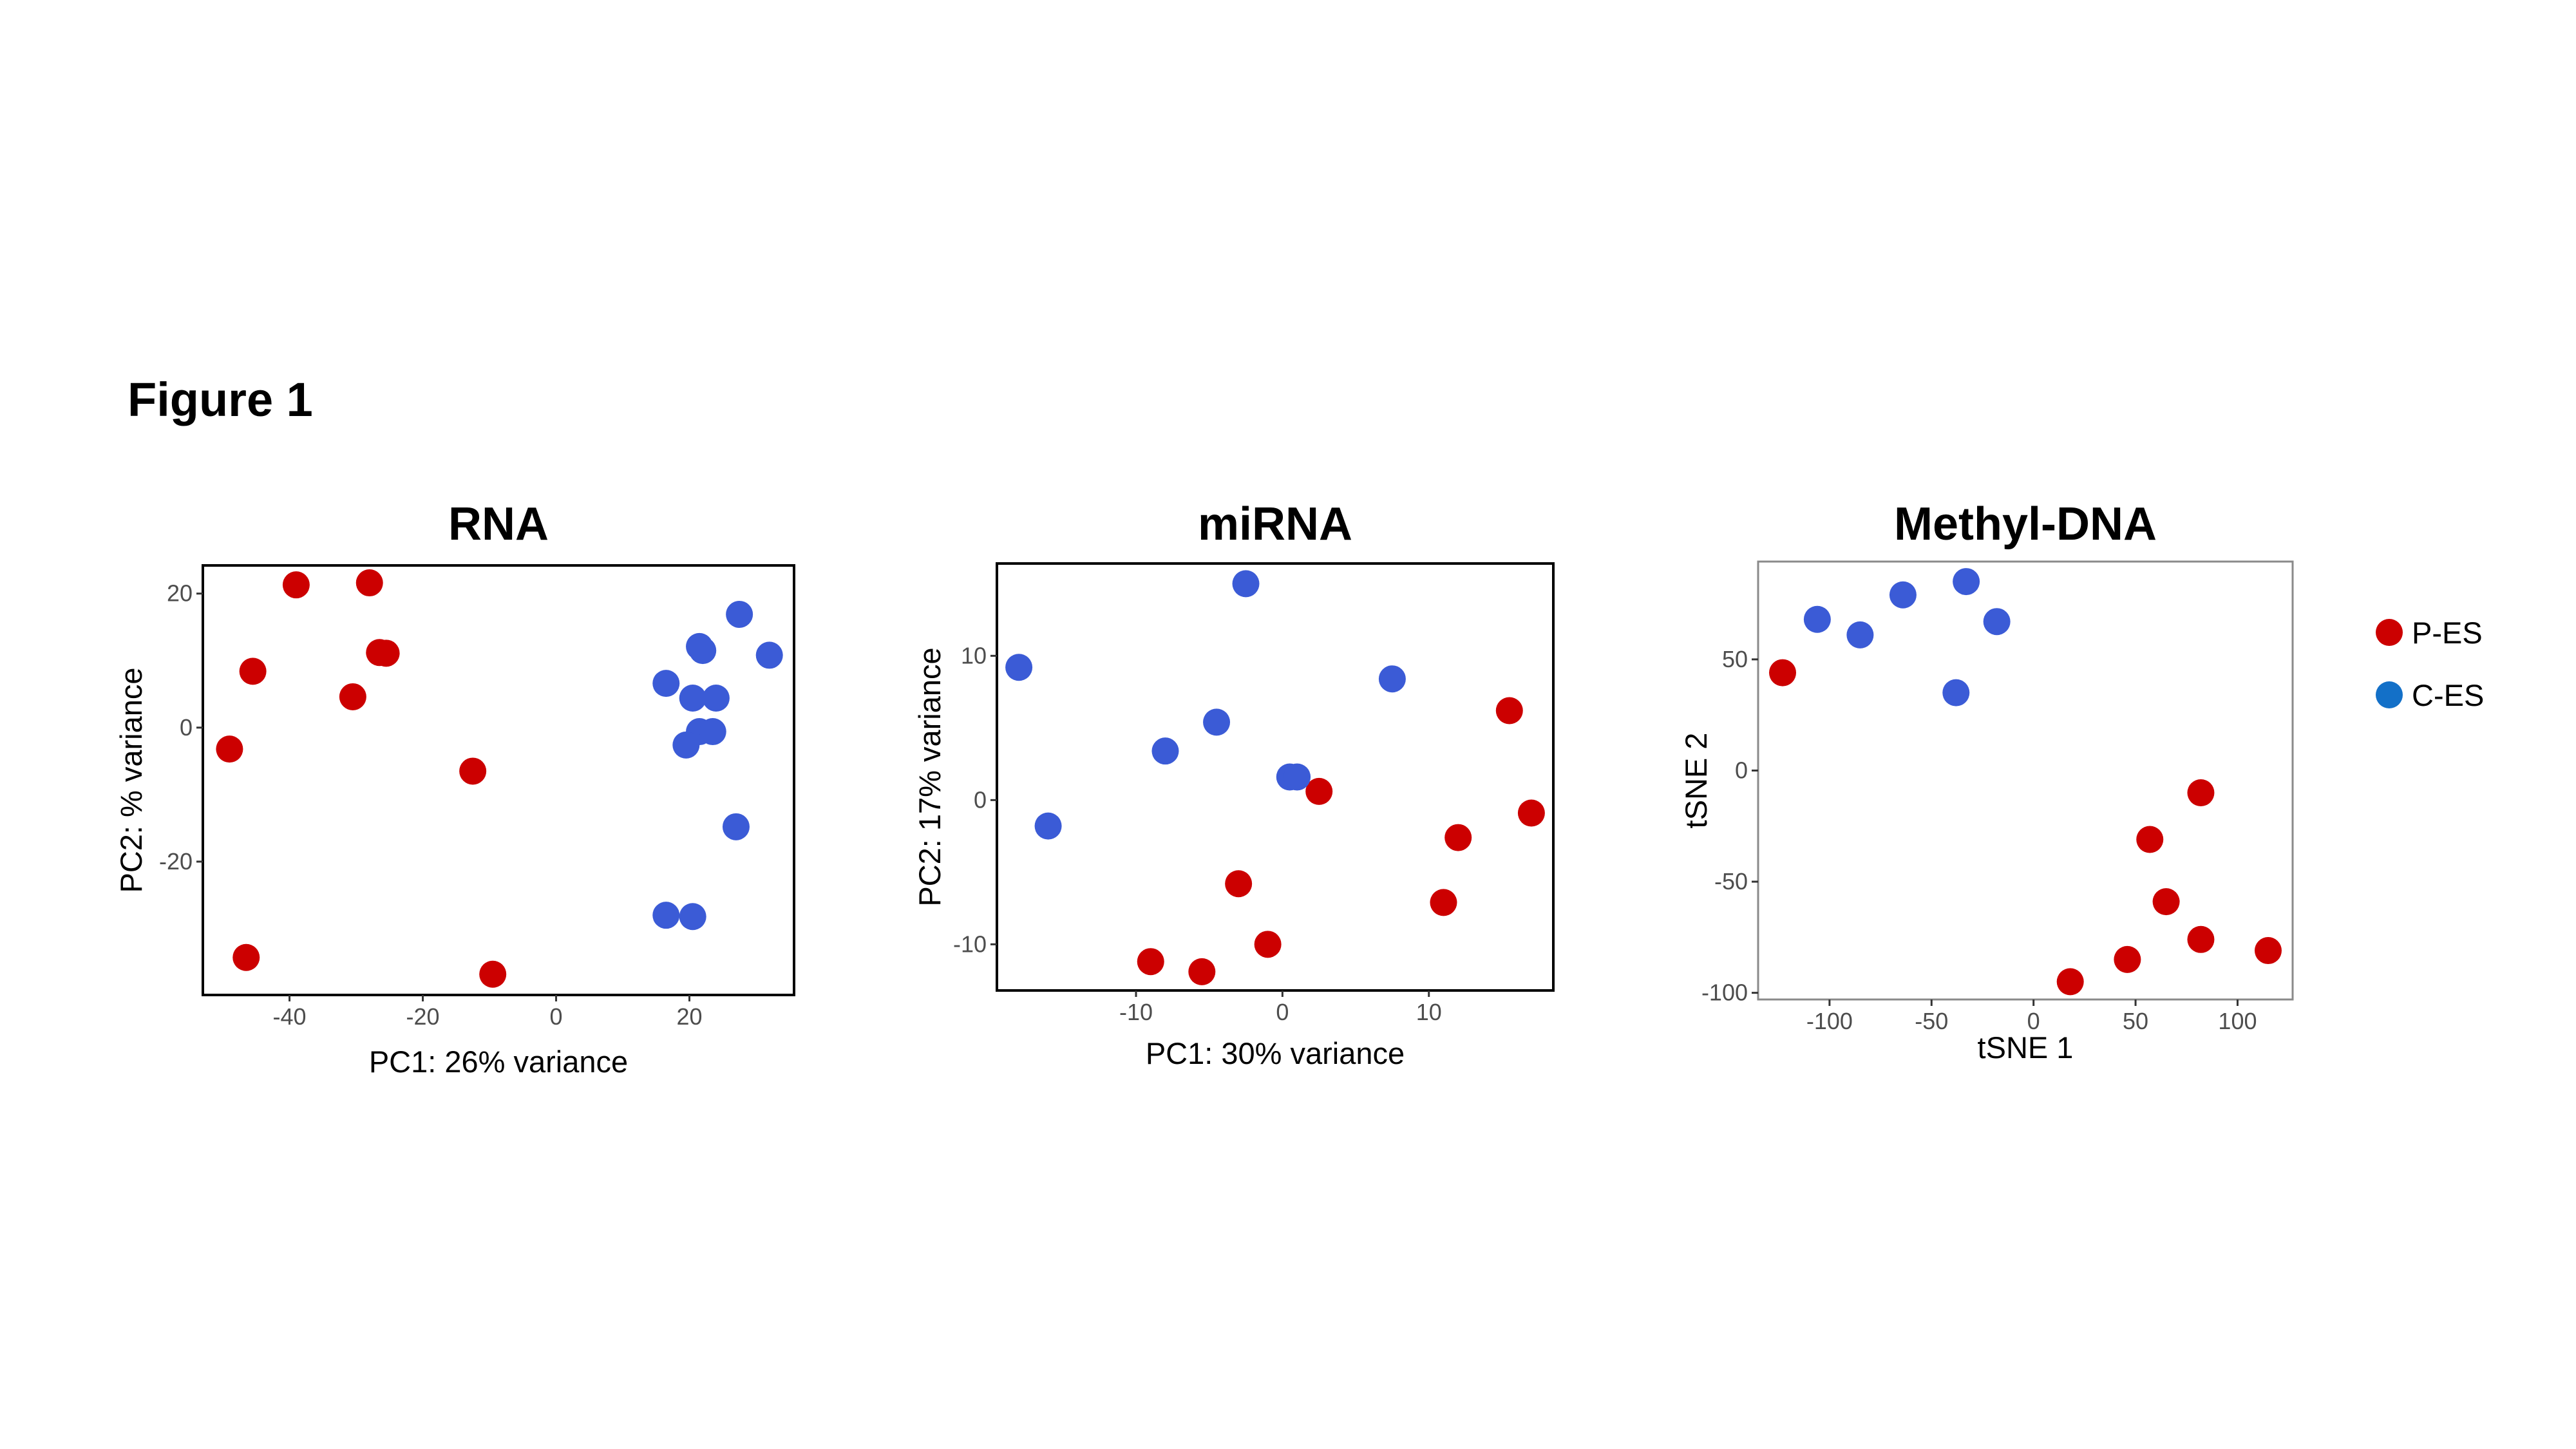 This screenshot has width=2576, height=1449. What do you see at coordinates (1429, 1012) in the screenshot?
I see `x-tick-label: 10` at bounding box center [1429, 1012].